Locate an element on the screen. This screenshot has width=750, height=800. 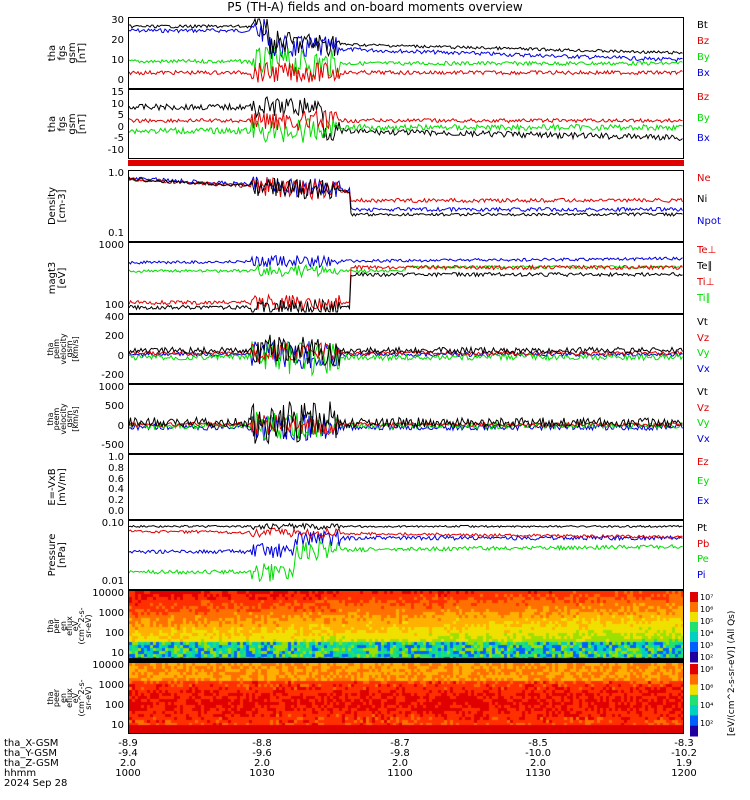
panel-temperature is located at coordinates (406, 278).